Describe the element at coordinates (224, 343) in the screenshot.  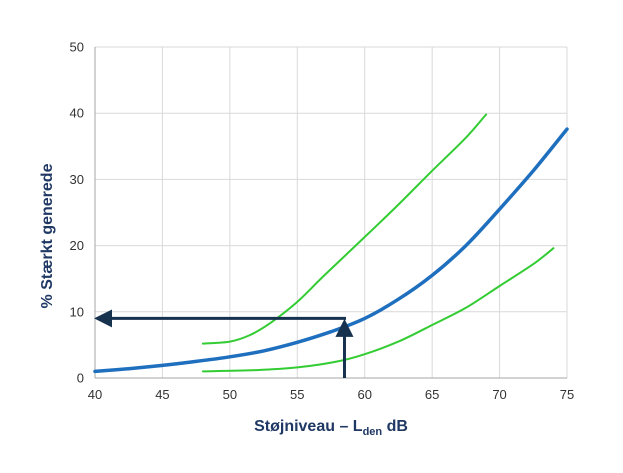
I see `reading-arrows` at that location.